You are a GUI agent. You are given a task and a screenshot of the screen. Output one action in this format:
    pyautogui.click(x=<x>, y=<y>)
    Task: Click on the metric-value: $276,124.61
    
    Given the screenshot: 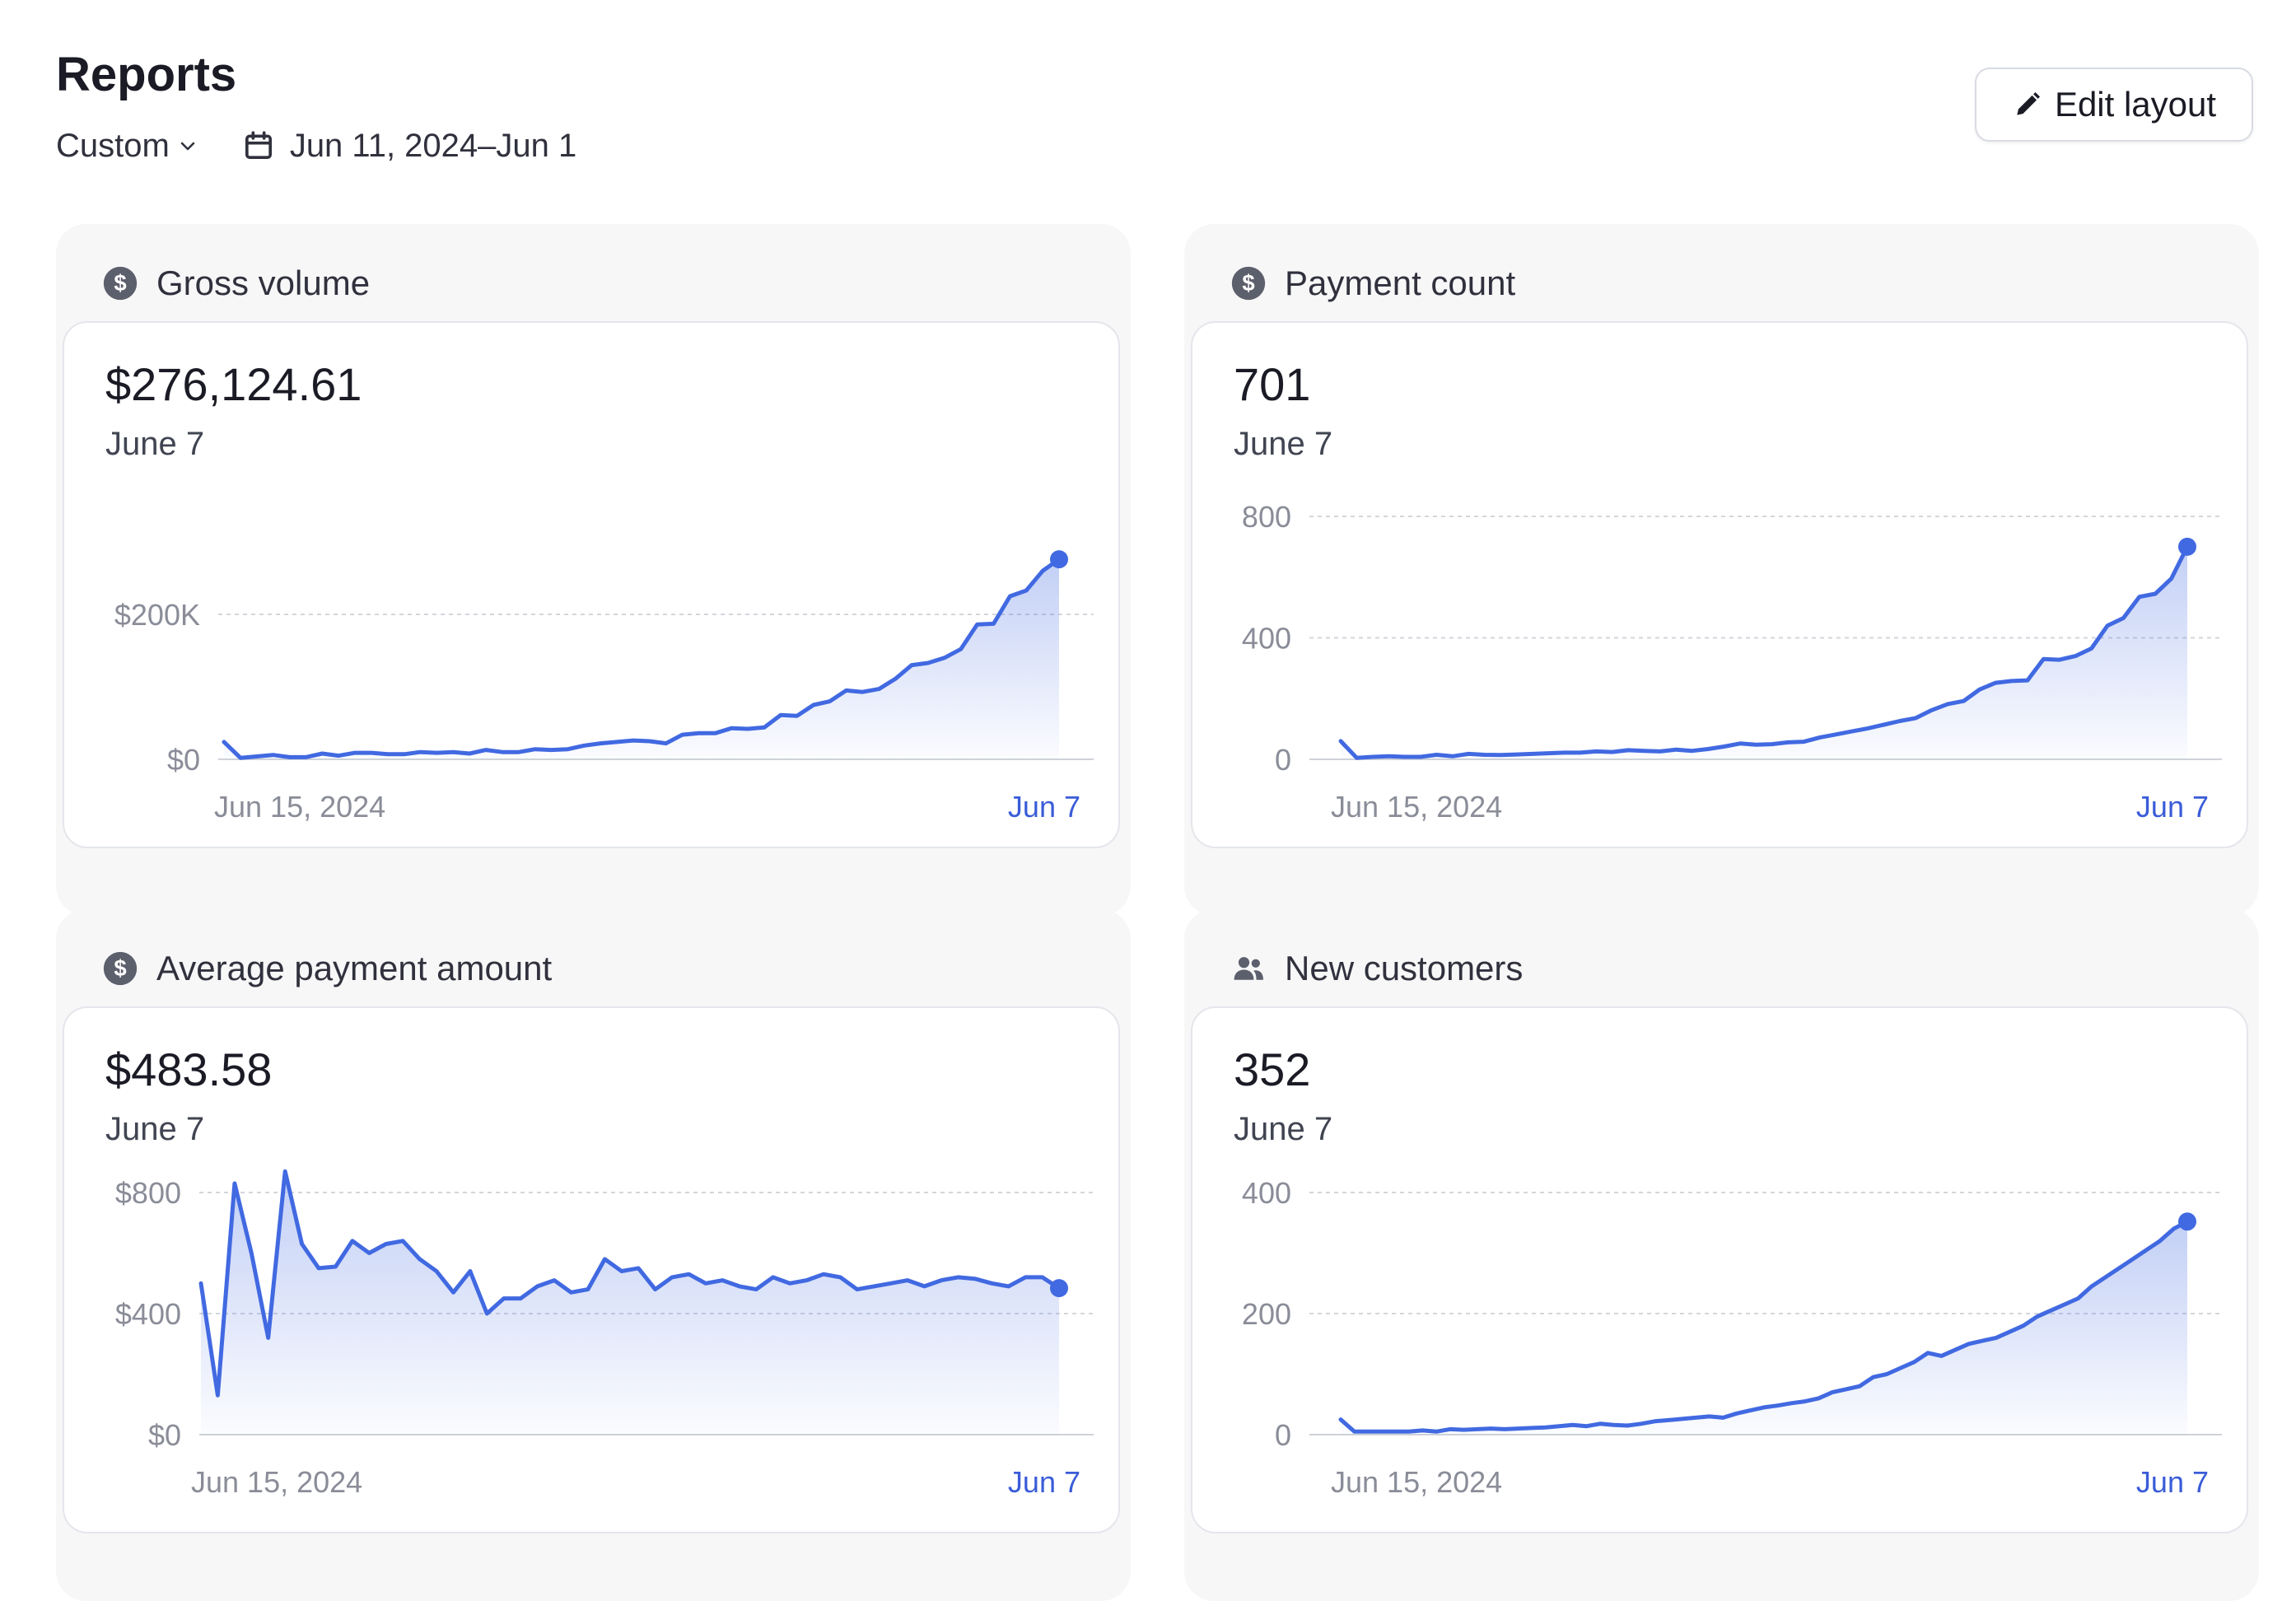 What is the action you would take?
    pyautogui.click(x=233, y=384)
    